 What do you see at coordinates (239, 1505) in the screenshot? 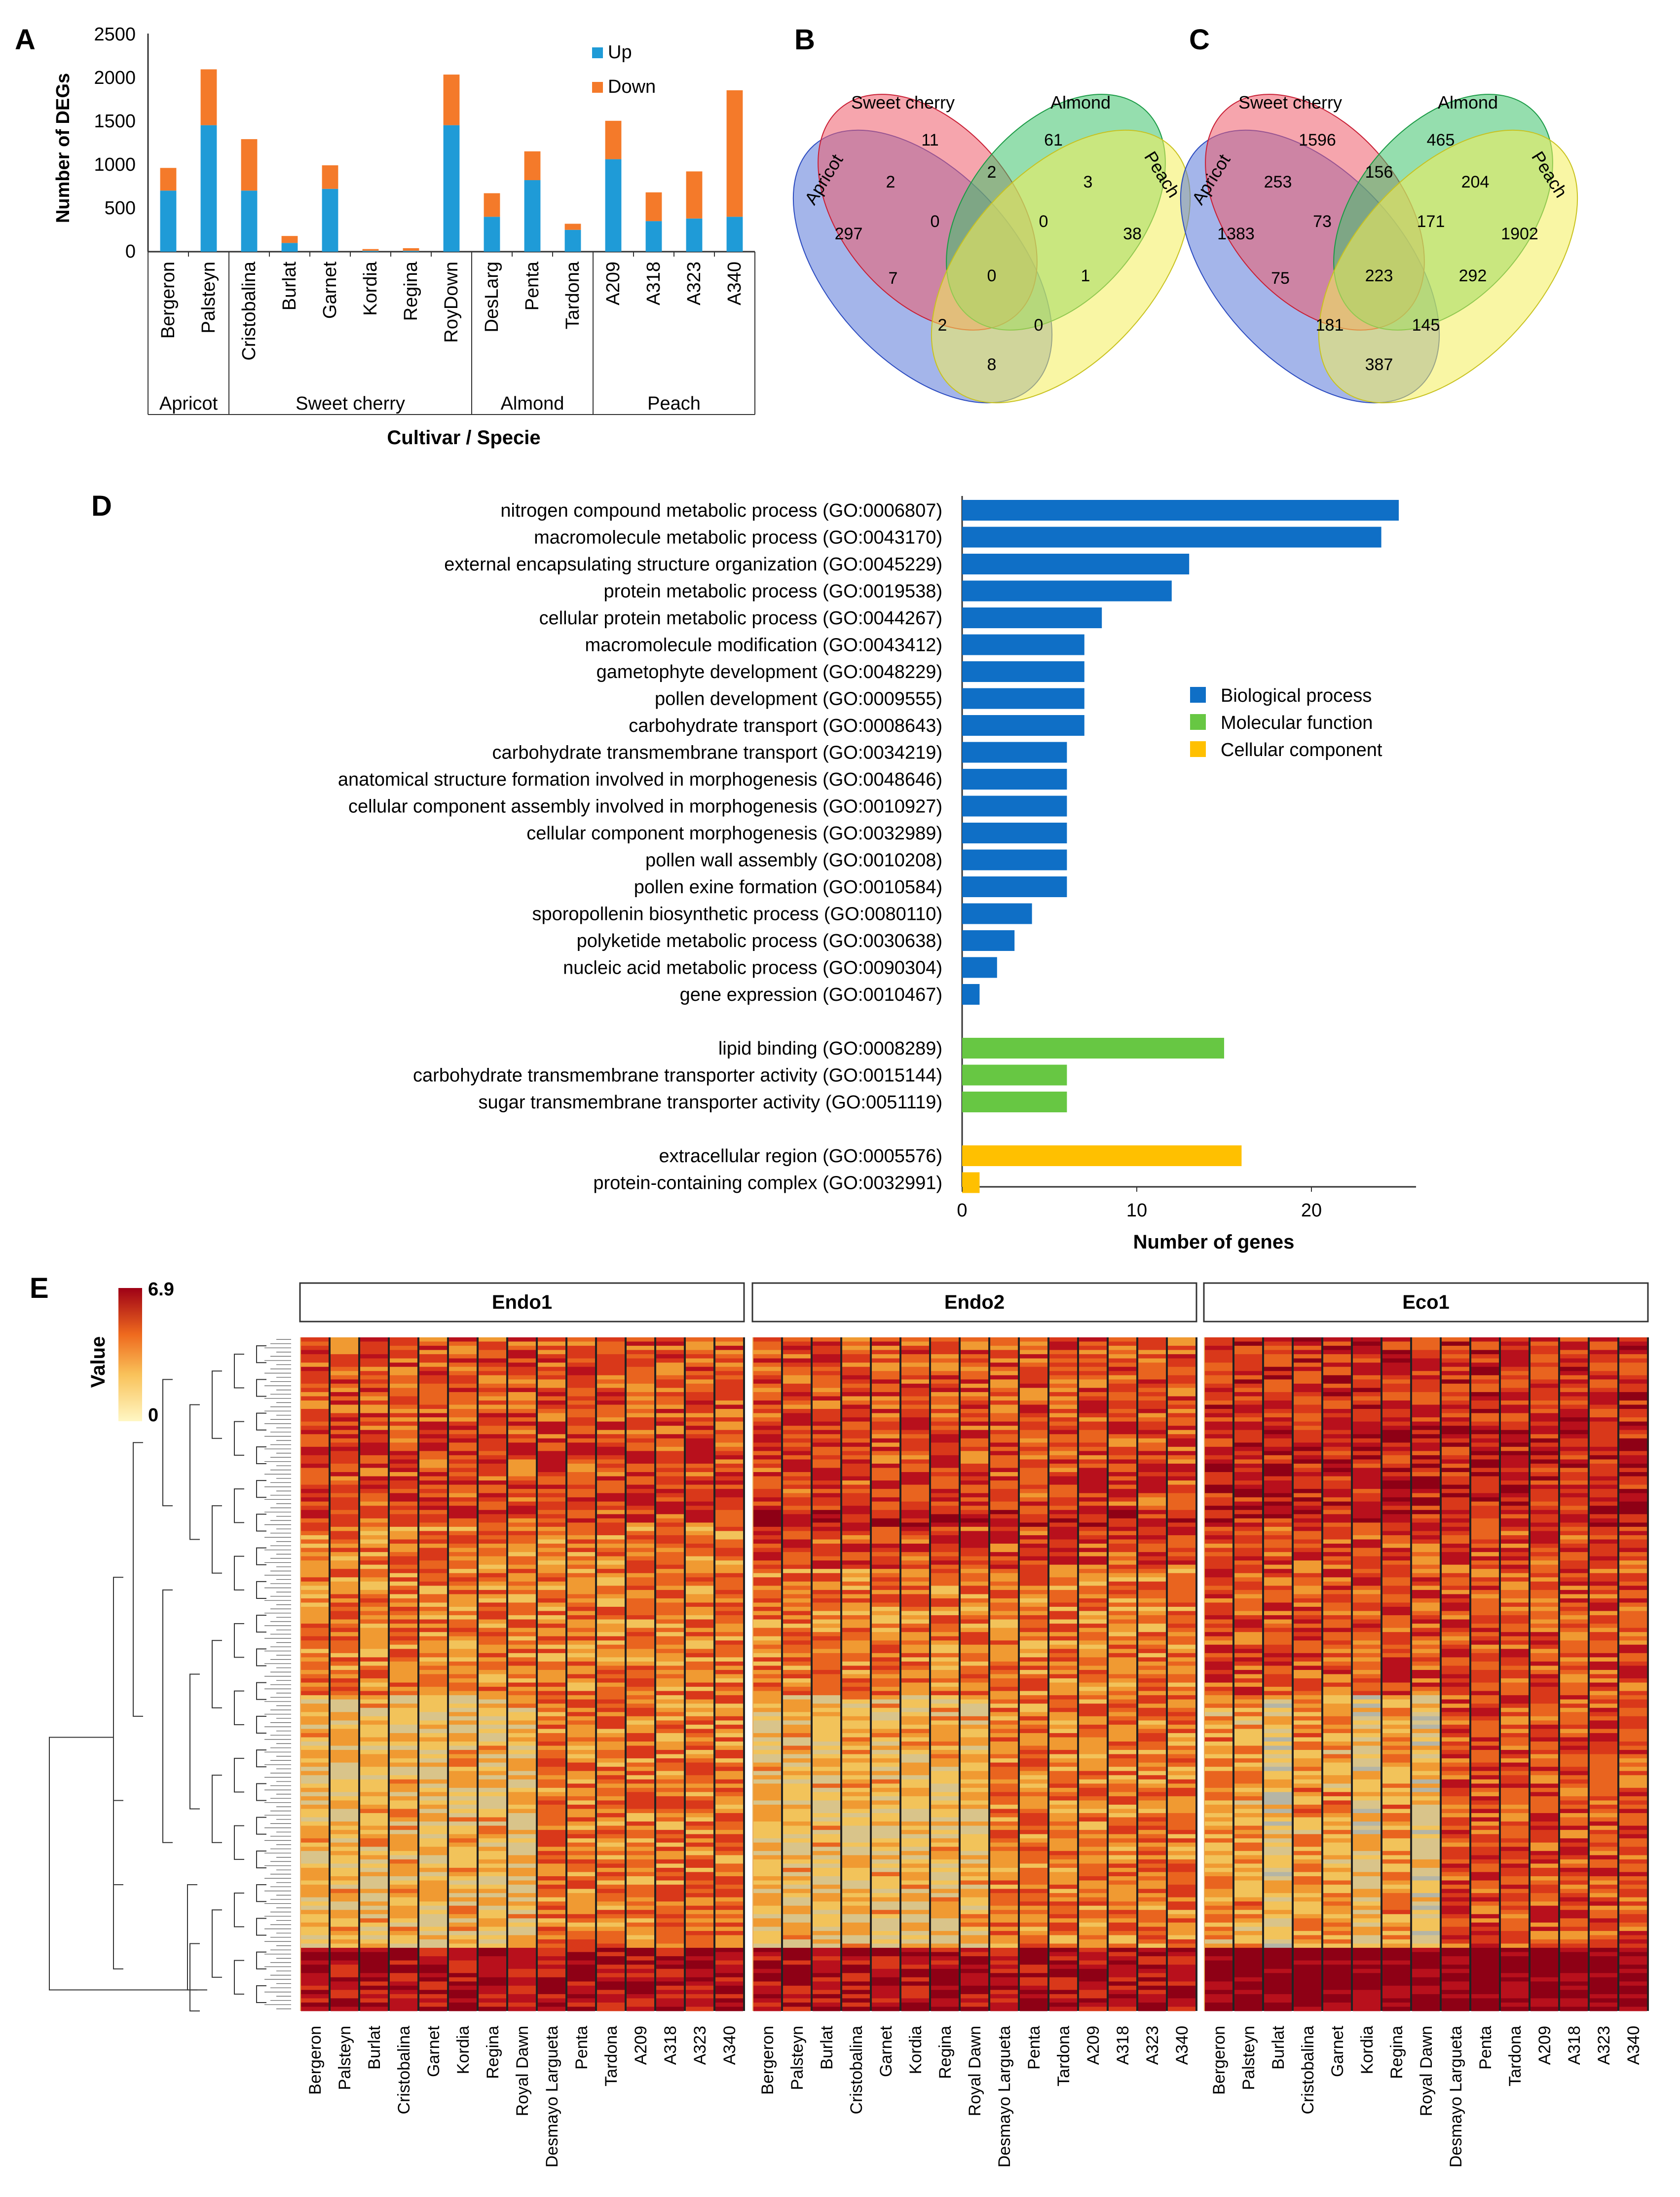
I see `dendrogram-branch` at bounding box center [239, 1505].